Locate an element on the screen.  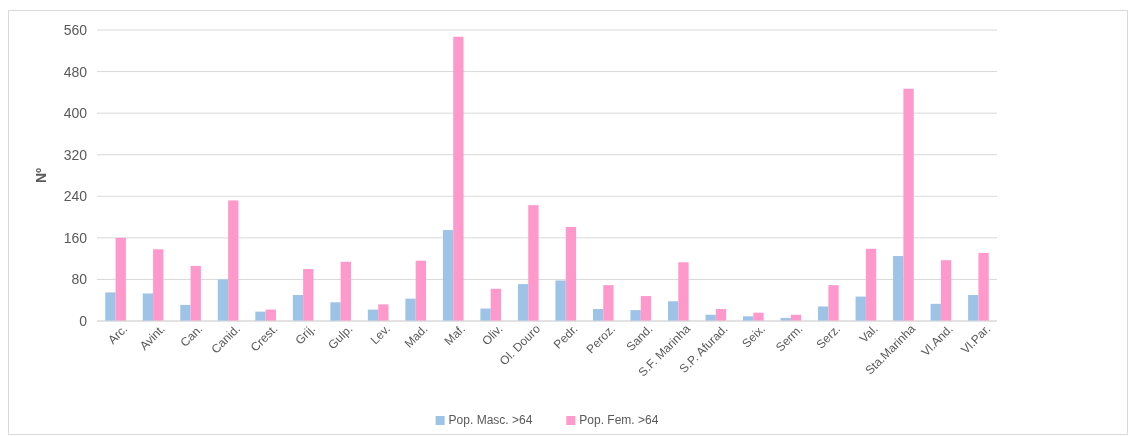
x-tick-label: Lev. is located at coordinates (380, 334).